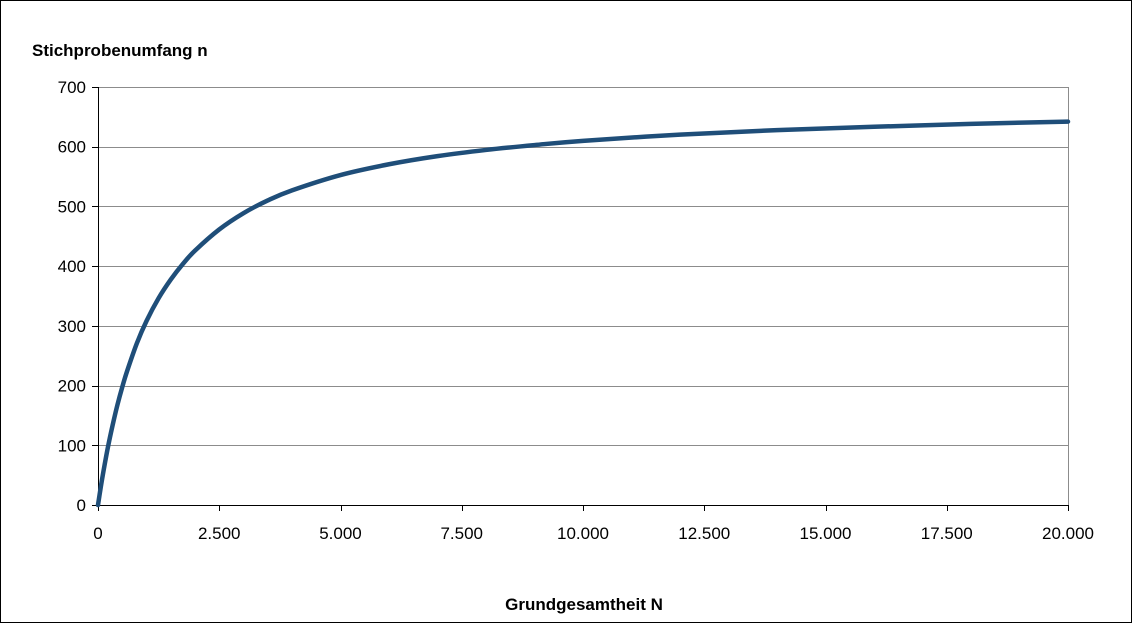 This screenshot has height=623, width=1132. Describe the element at coordinates (97, 533) in the screenshot. I see `x-tick-label: 0` at that location.